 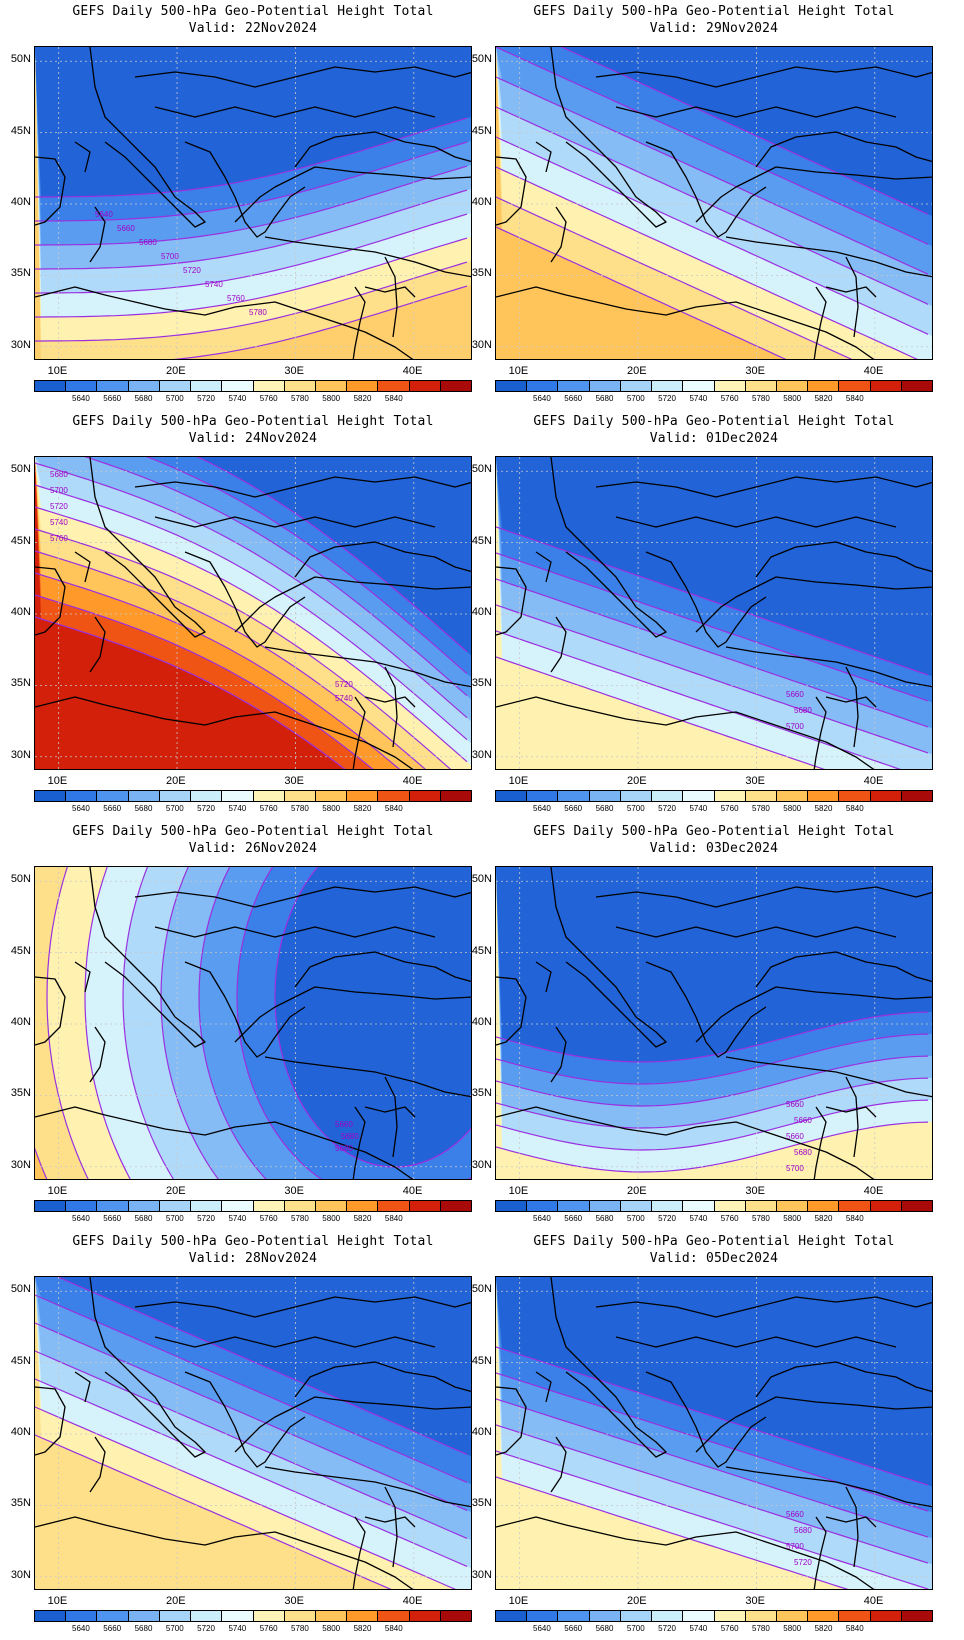 I want to click on colorbar-label: 5780, so click(x=761, y=398).